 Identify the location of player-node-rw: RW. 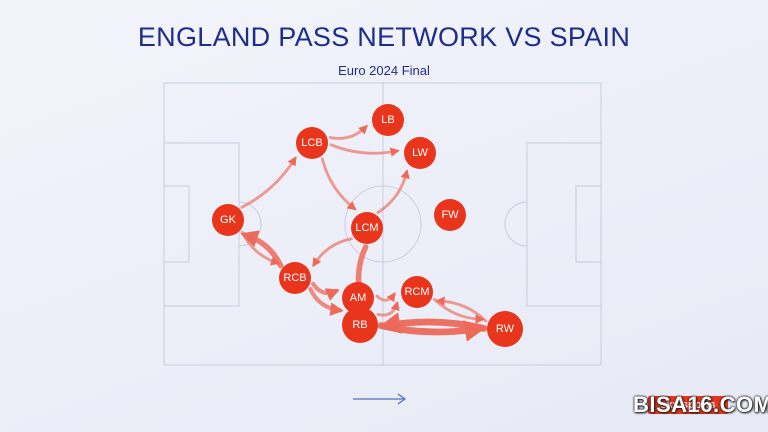
(505, 329).